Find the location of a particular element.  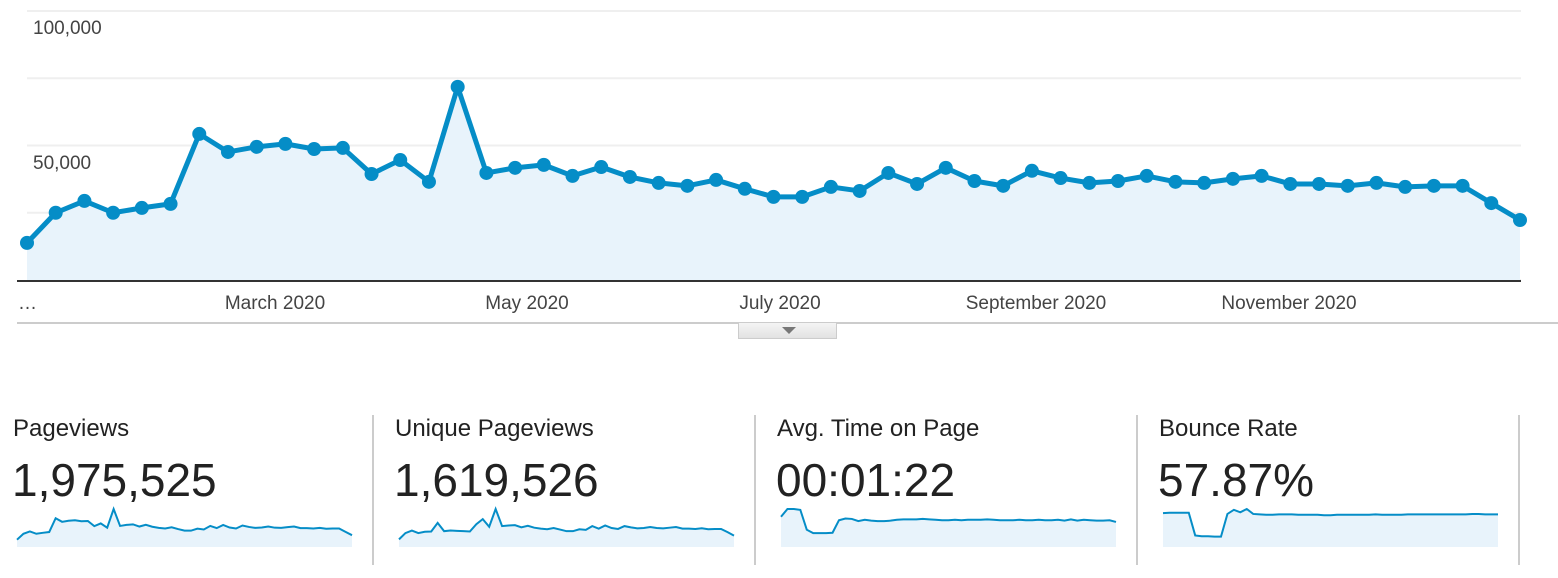

metric-avg-time-on-page: Avg. Time on Page 00:01:22 is located at coordinates (944, 490).